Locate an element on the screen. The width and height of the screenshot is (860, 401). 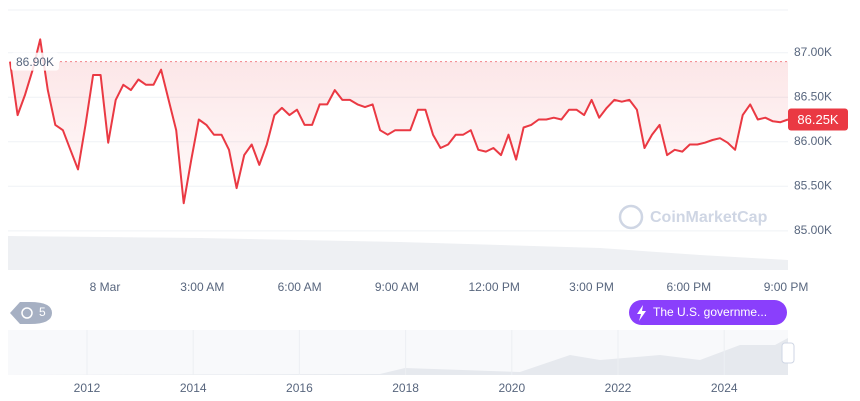
navigator-year: 2020 is located at coordinates (511, 388).